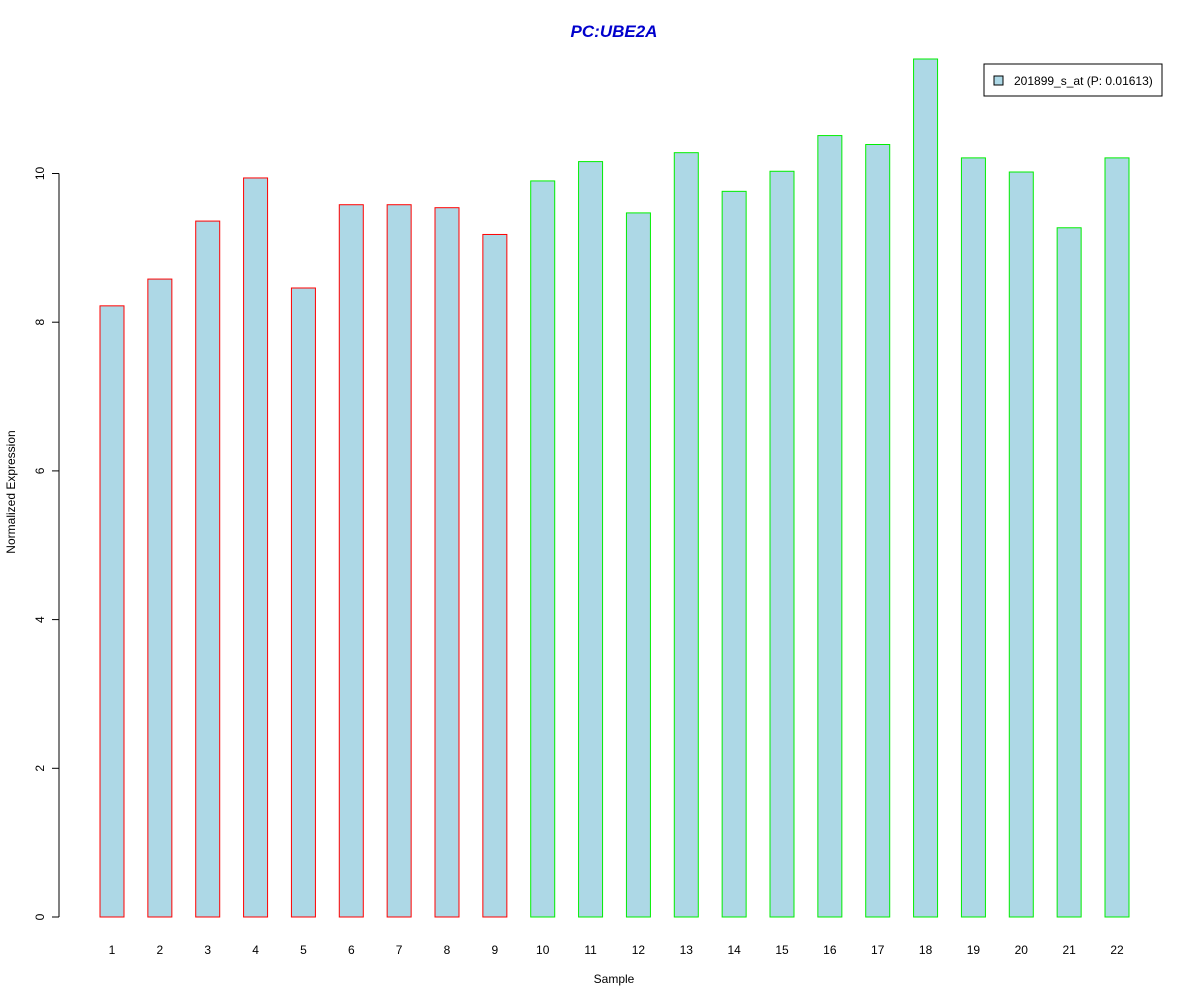 The image size is (1200, 1000). I want to click on x-tick-label: 12, so click(639, 950).